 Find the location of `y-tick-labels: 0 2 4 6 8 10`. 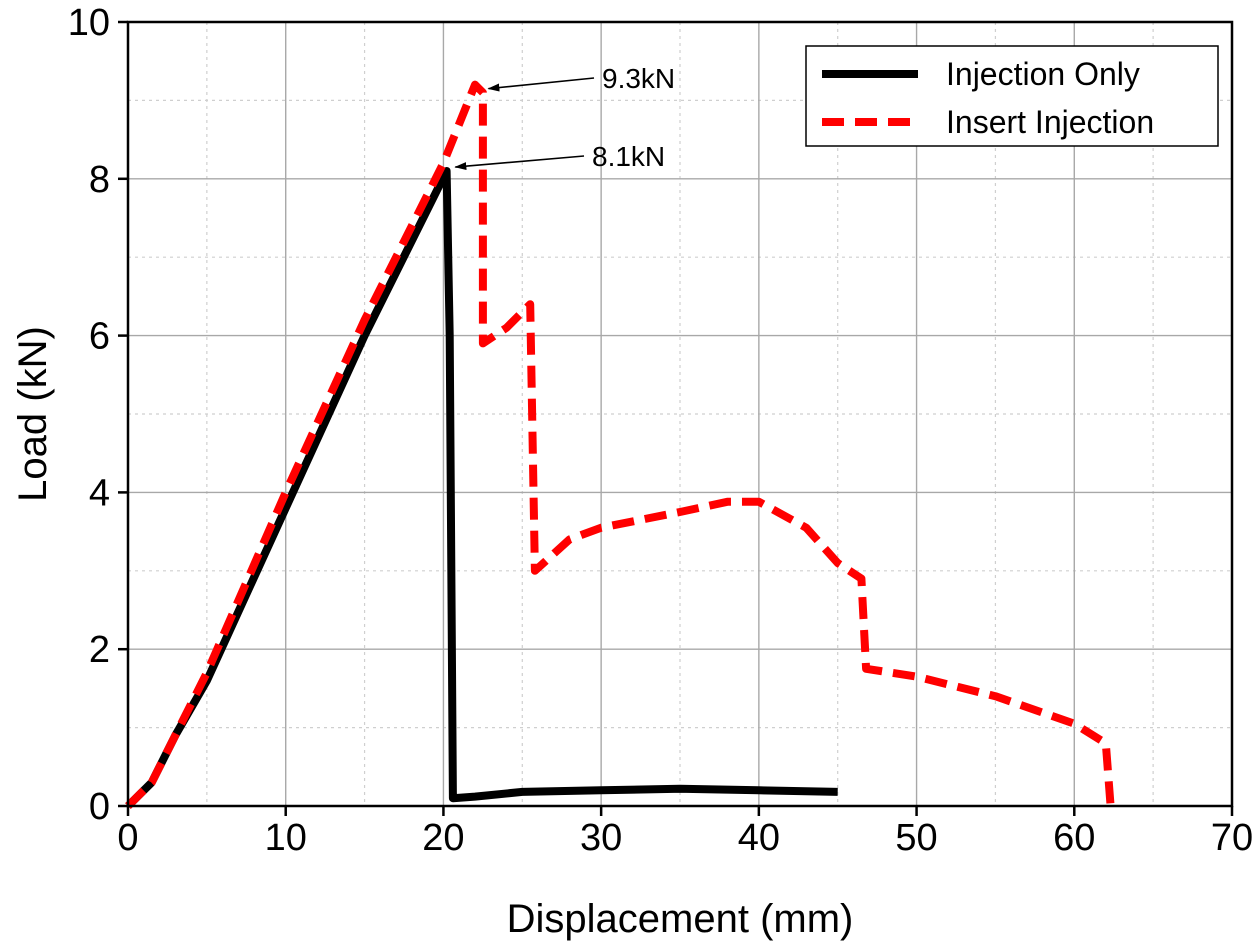

y-tick-labels: 0 2 4 6 8 10 is located at coordinates (89, 415).